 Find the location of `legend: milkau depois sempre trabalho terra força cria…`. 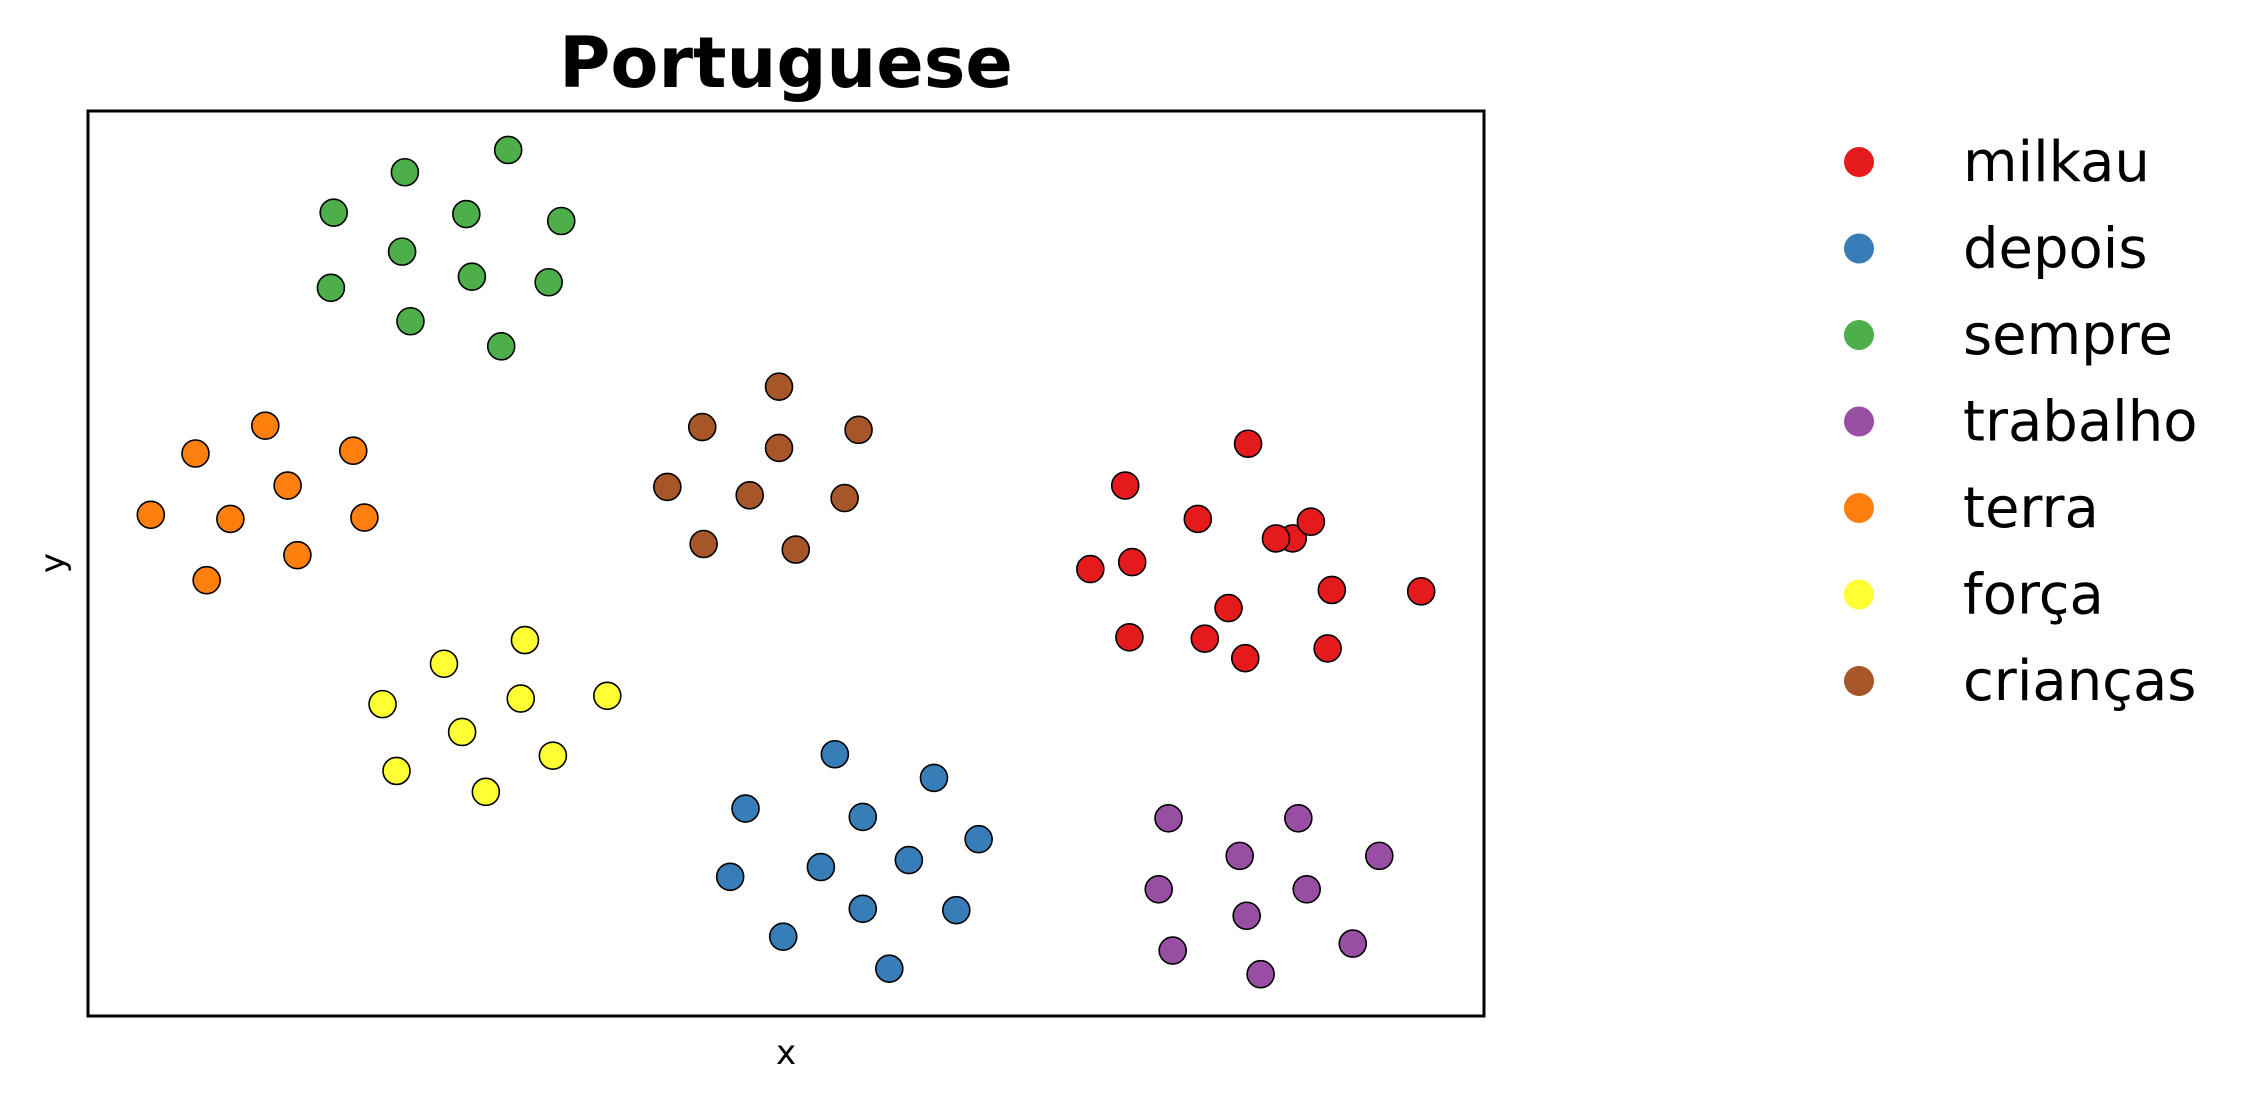

legend: milkau depois sempre trabalho terra força cria… is located at coordinates (2020, 422).